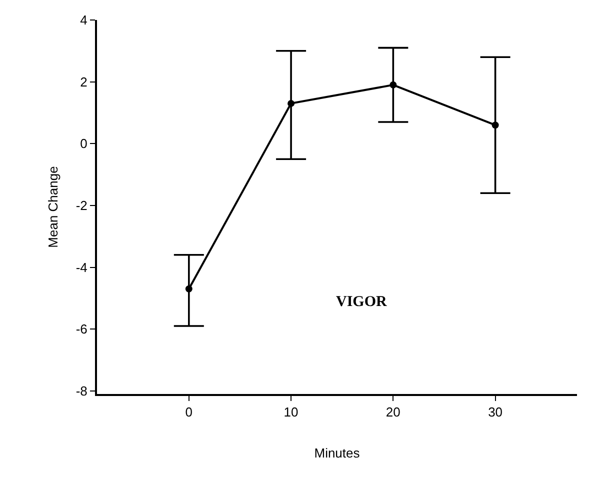 This screenshot has height=481, width=592. What do you see at coordinates (82, 205) in the screenshot?
I see `y-tick-label: -2` at bounding box center [82, 205].